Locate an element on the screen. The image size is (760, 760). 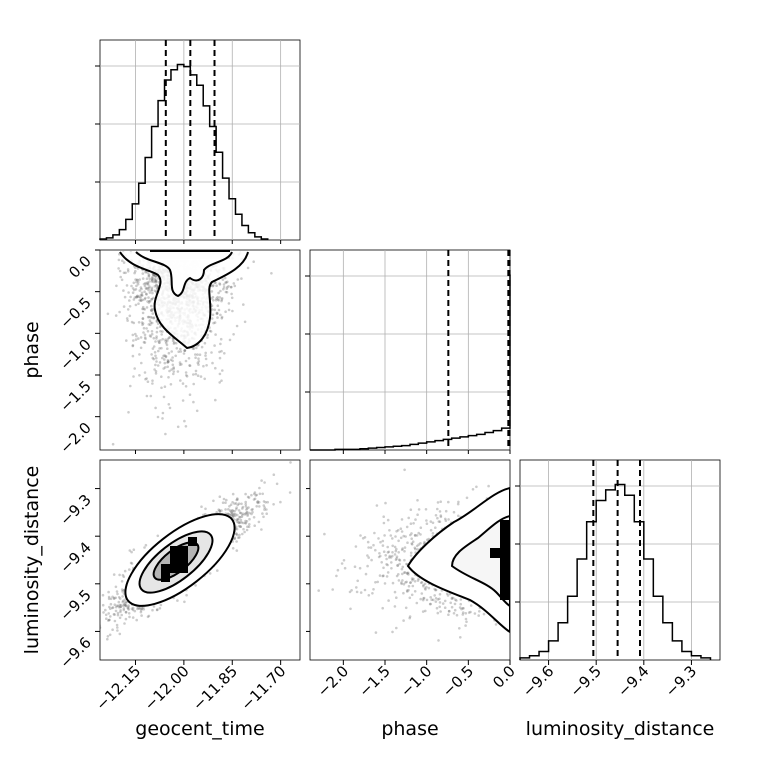
hist-panel-frame is located at coordinates (200, 140).